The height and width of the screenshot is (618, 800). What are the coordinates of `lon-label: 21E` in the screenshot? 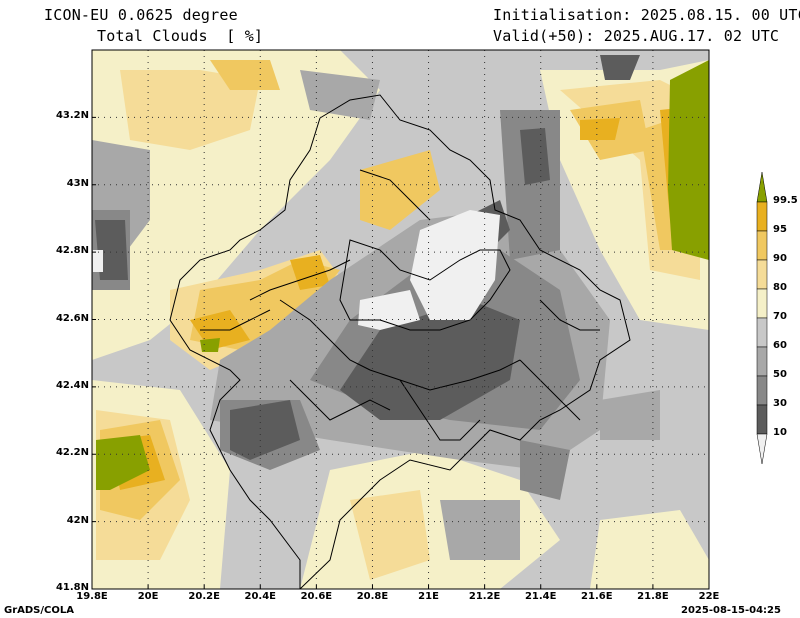 It's located at (428, 596).